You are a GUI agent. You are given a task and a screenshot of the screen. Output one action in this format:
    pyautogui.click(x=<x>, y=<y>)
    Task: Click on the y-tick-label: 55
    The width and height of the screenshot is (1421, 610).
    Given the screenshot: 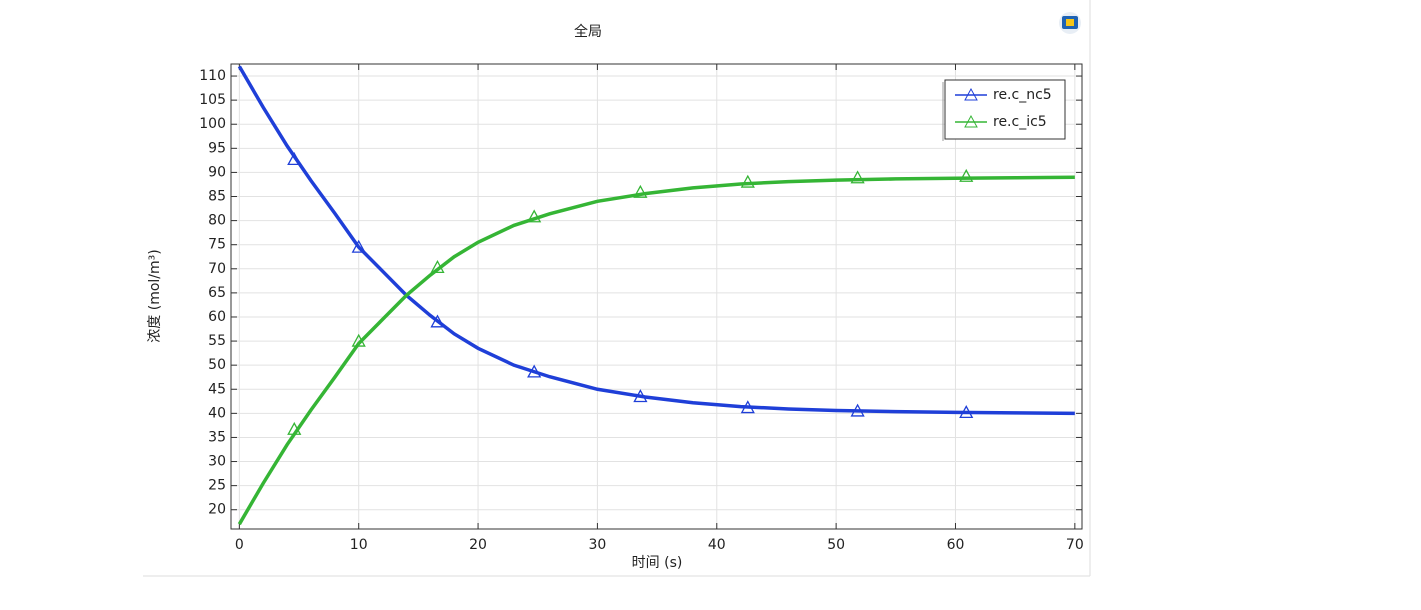 What is the action you would take?
    pyautogui.click(x=217, y=341)
    